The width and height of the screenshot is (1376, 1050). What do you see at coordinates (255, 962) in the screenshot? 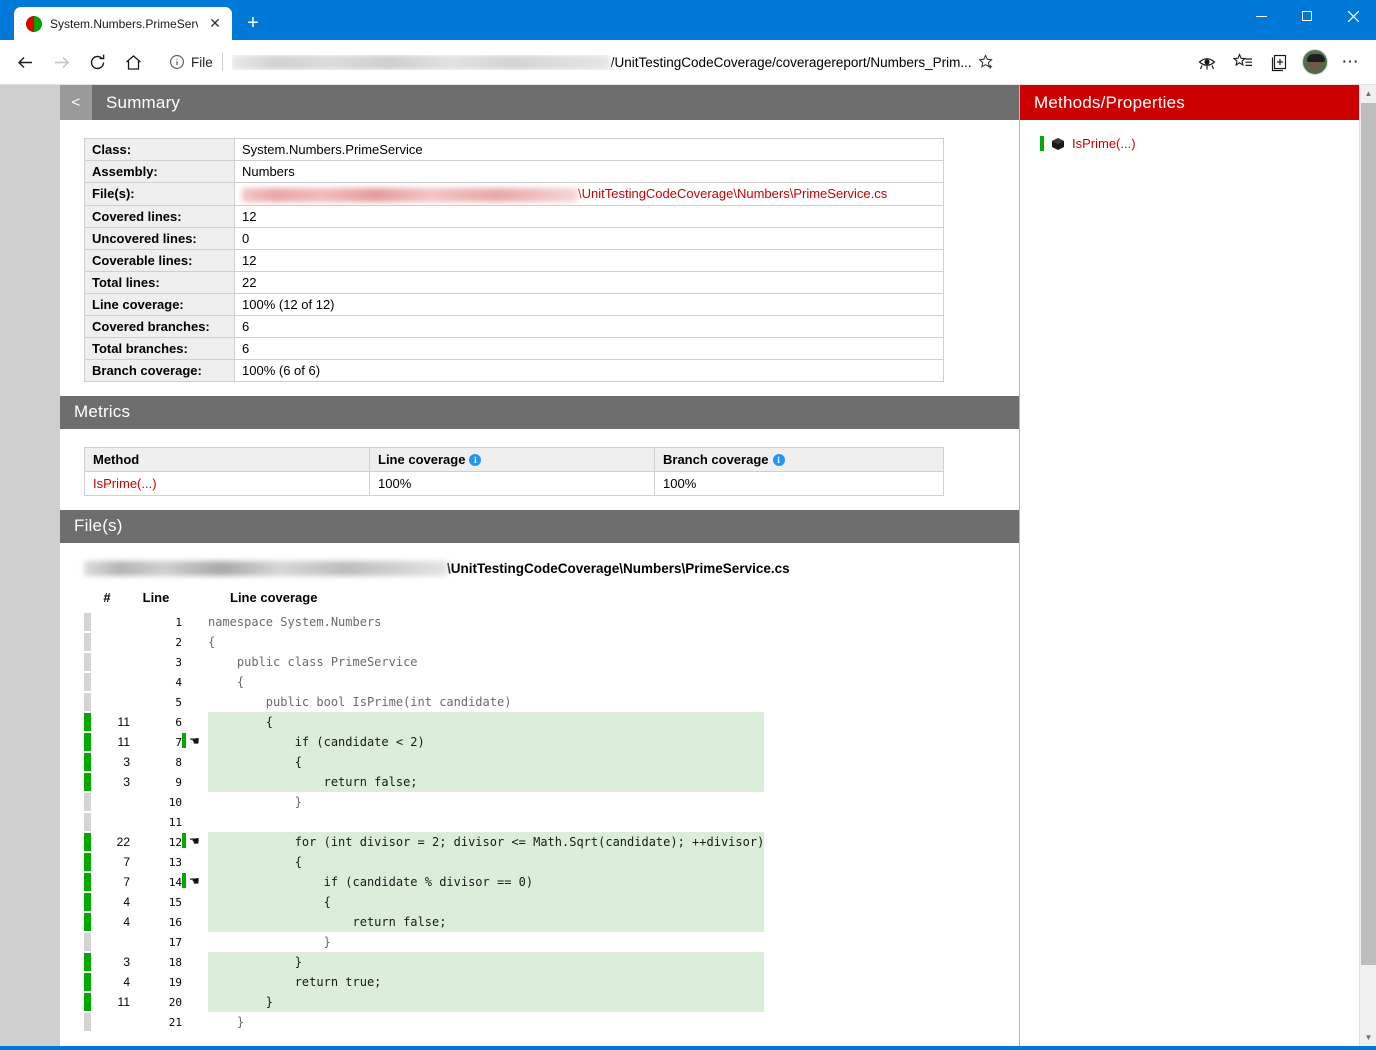
I see `source-code-text: }` at bounding box center [255, 962].